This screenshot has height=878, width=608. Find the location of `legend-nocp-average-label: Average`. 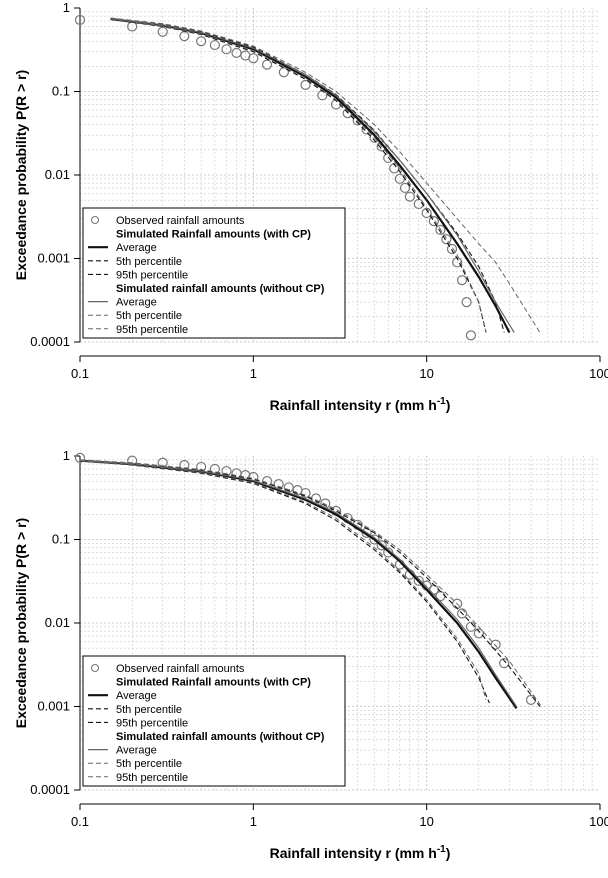

legend-nocp-average-label: Average is located at coordinates (136, 303).